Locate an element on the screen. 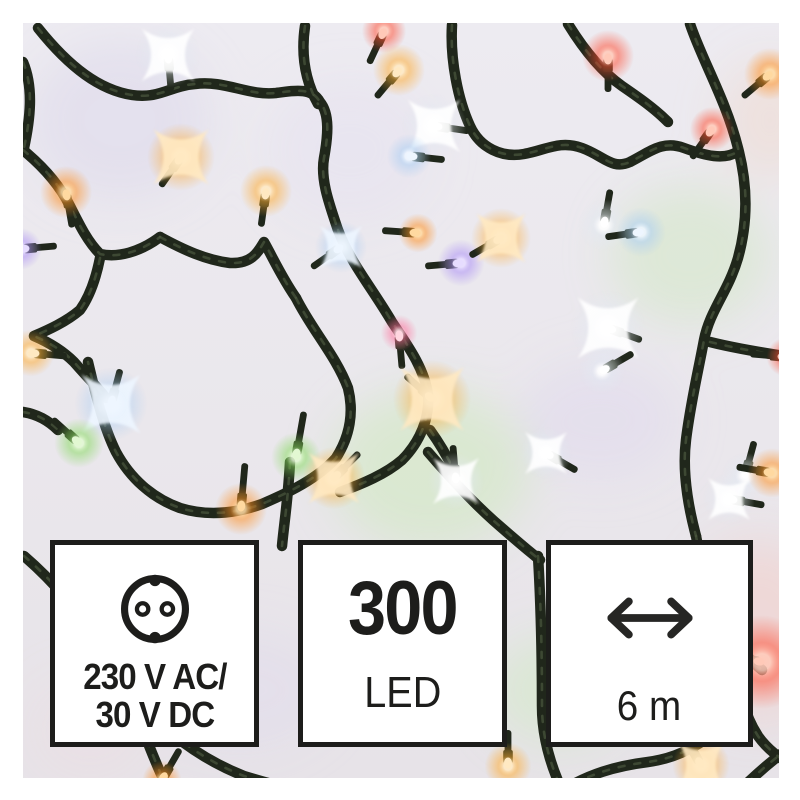 The width and height of the screenshot is (800, 800). power-rating-line1: 230 V AC/ is located at coordinates (154, 676).